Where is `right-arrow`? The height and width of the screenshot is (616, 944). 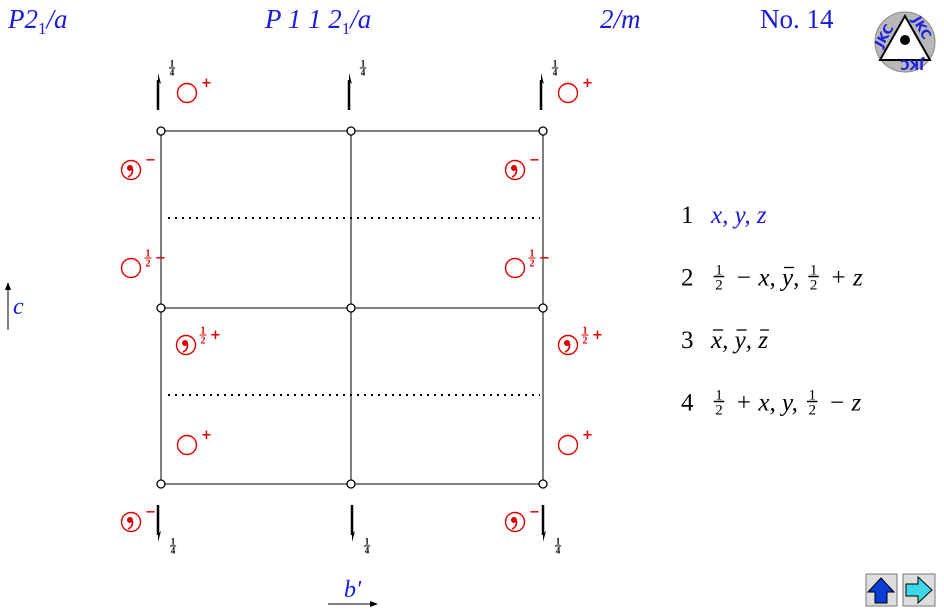 right-arrow is located at coordinates (919, 590).